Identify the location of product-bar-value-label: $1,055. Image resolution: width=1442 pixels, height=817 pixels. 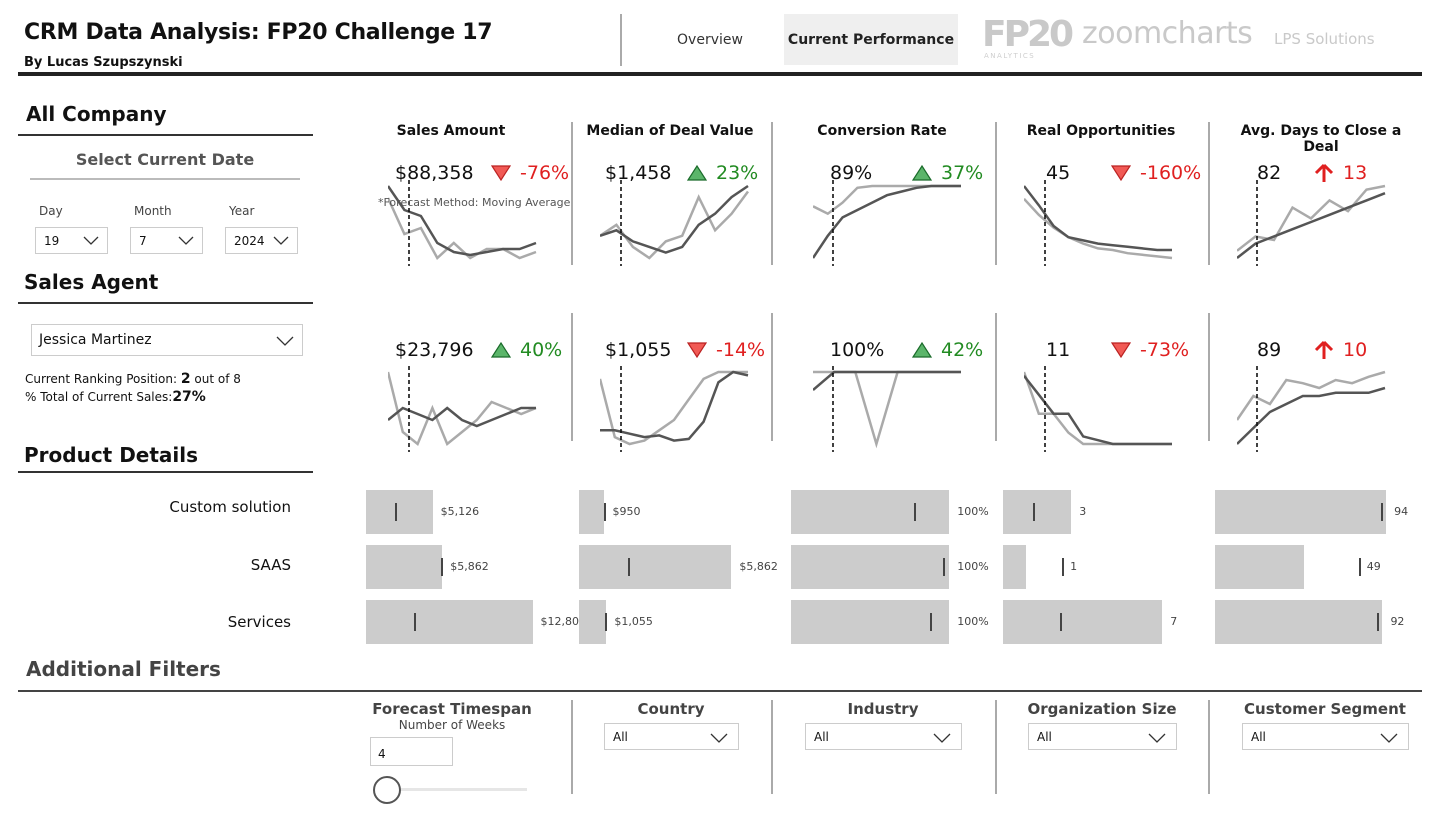
(633, 621).